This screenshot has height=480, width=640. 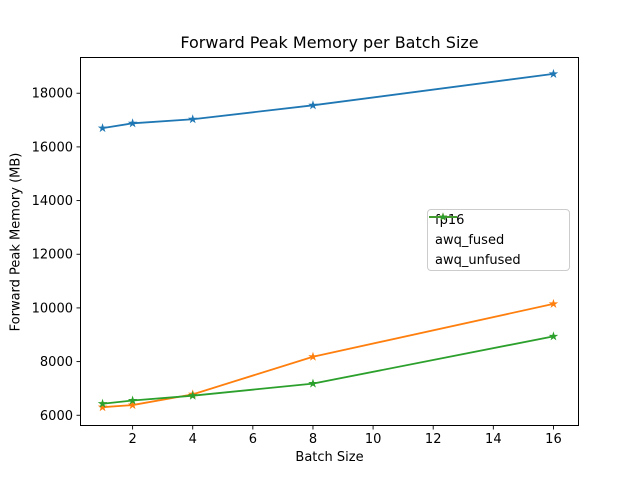 I want to click on legend-label: awq_unfused, so click(x=478, y=260).